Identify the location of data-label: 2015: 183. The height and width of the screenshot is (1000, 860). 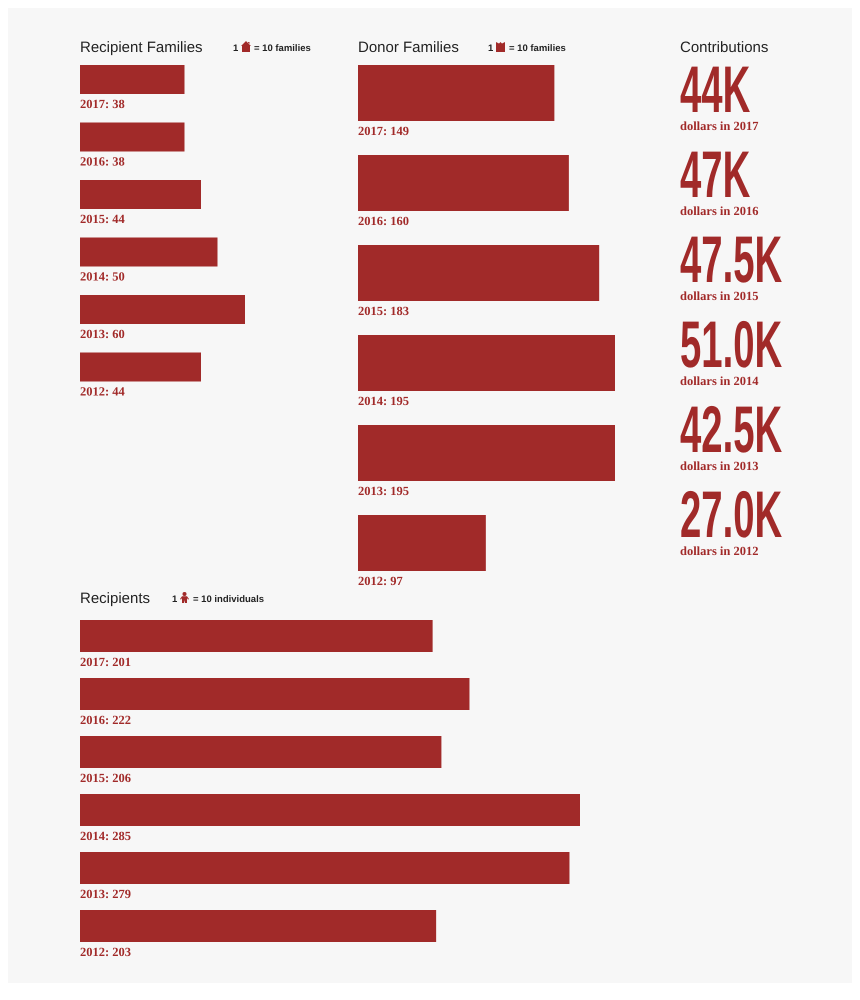
(384, 311).